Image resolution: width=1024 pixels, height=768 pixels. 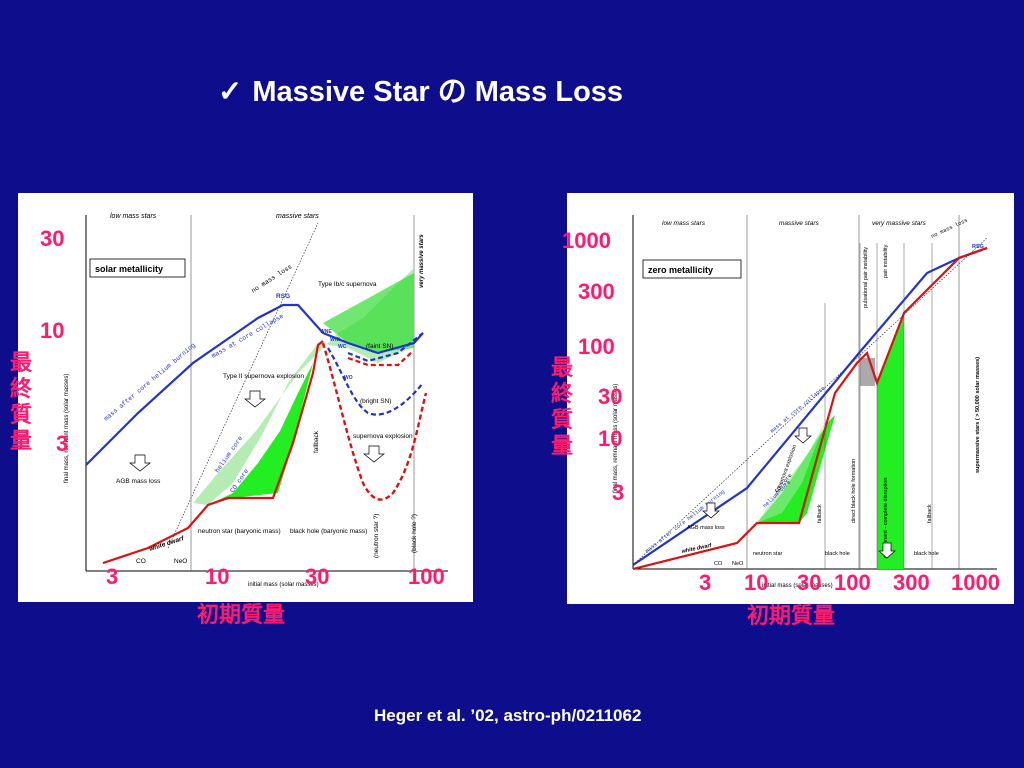 I want to click on region-very-massive: very massive stars, so click(x=422, y=261).